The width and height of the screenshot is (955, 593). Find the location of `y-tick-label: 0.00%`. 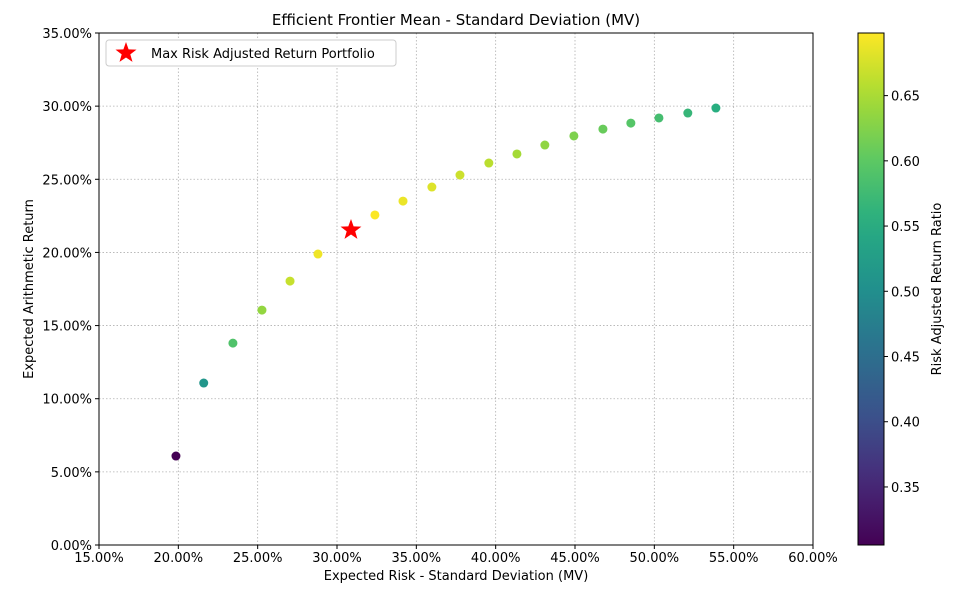

y-tick-label: 0.00% is located at coordinates (71, 546).